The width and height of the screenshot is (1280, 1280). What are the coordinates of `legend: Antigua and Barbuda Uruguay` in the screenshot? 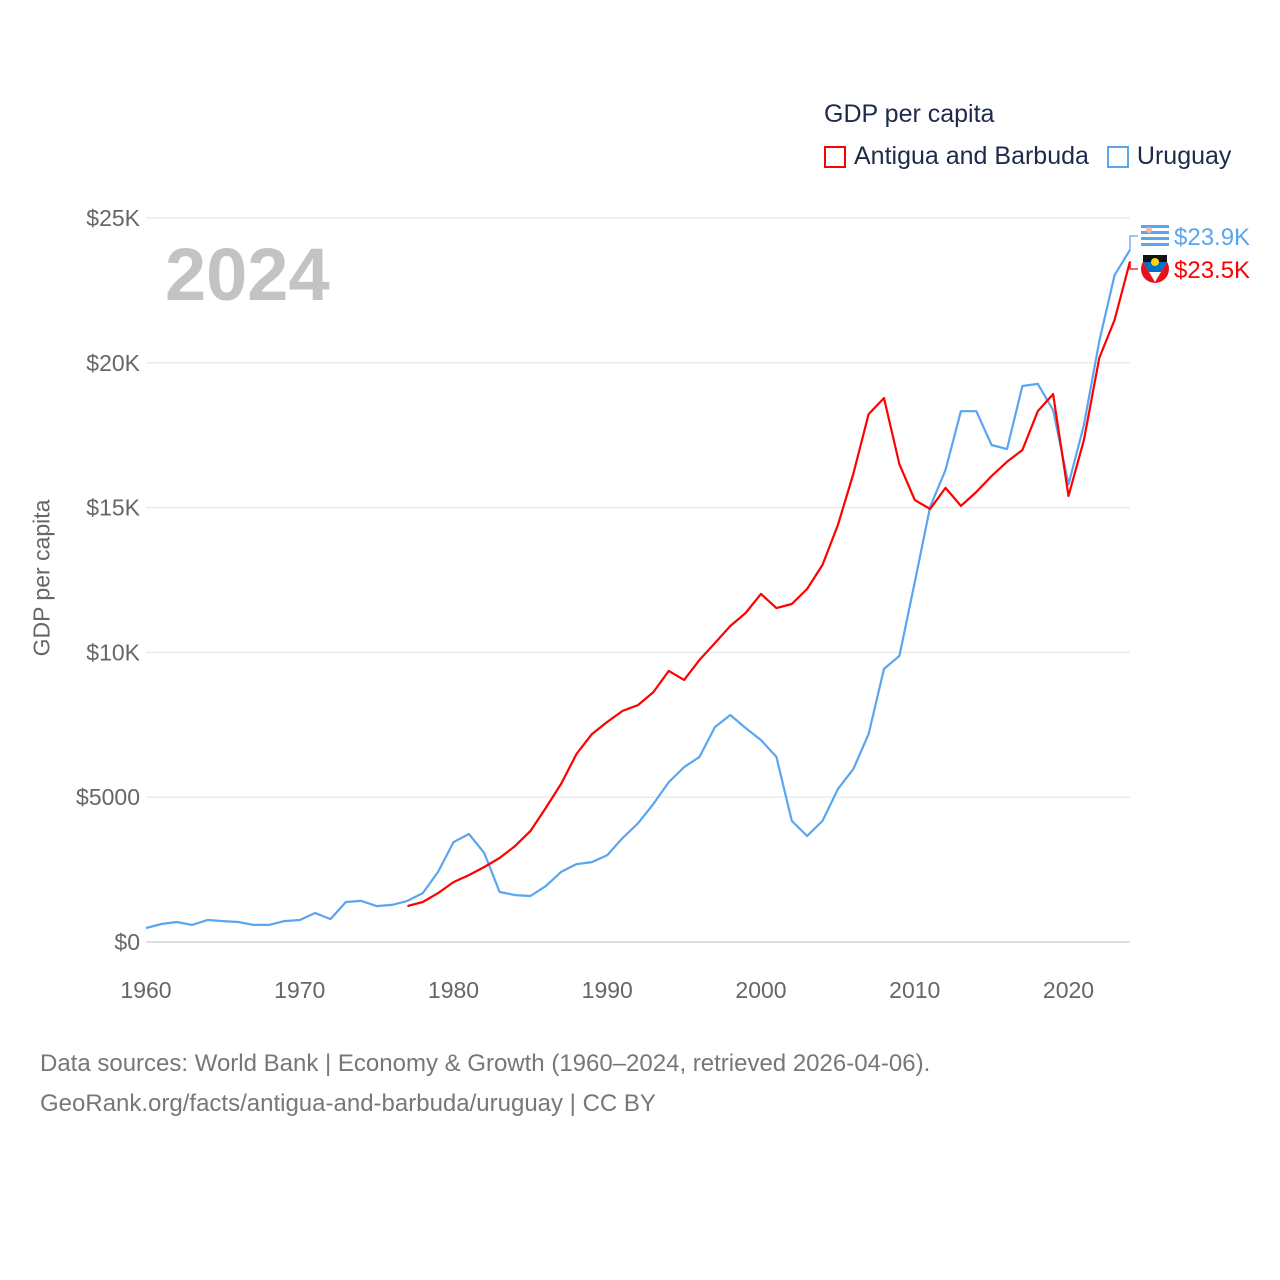 It's located at (1036, 156).